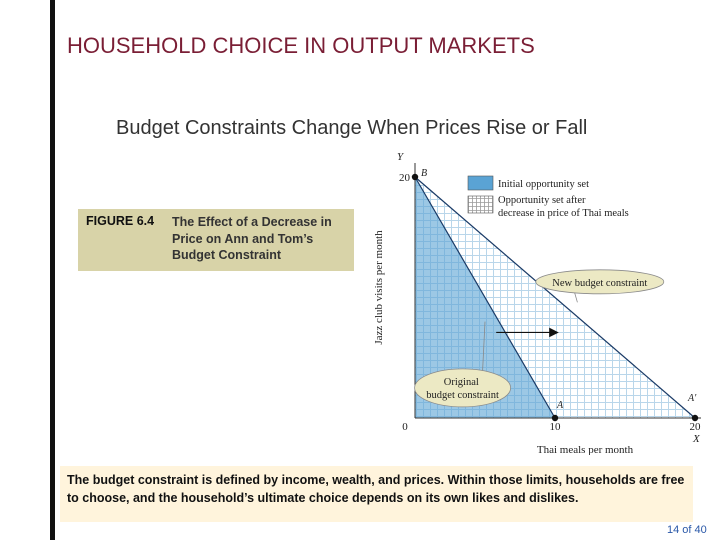 The image size is (720, 540). I want to click on point-label-a-prime: A', so click(692, 398).